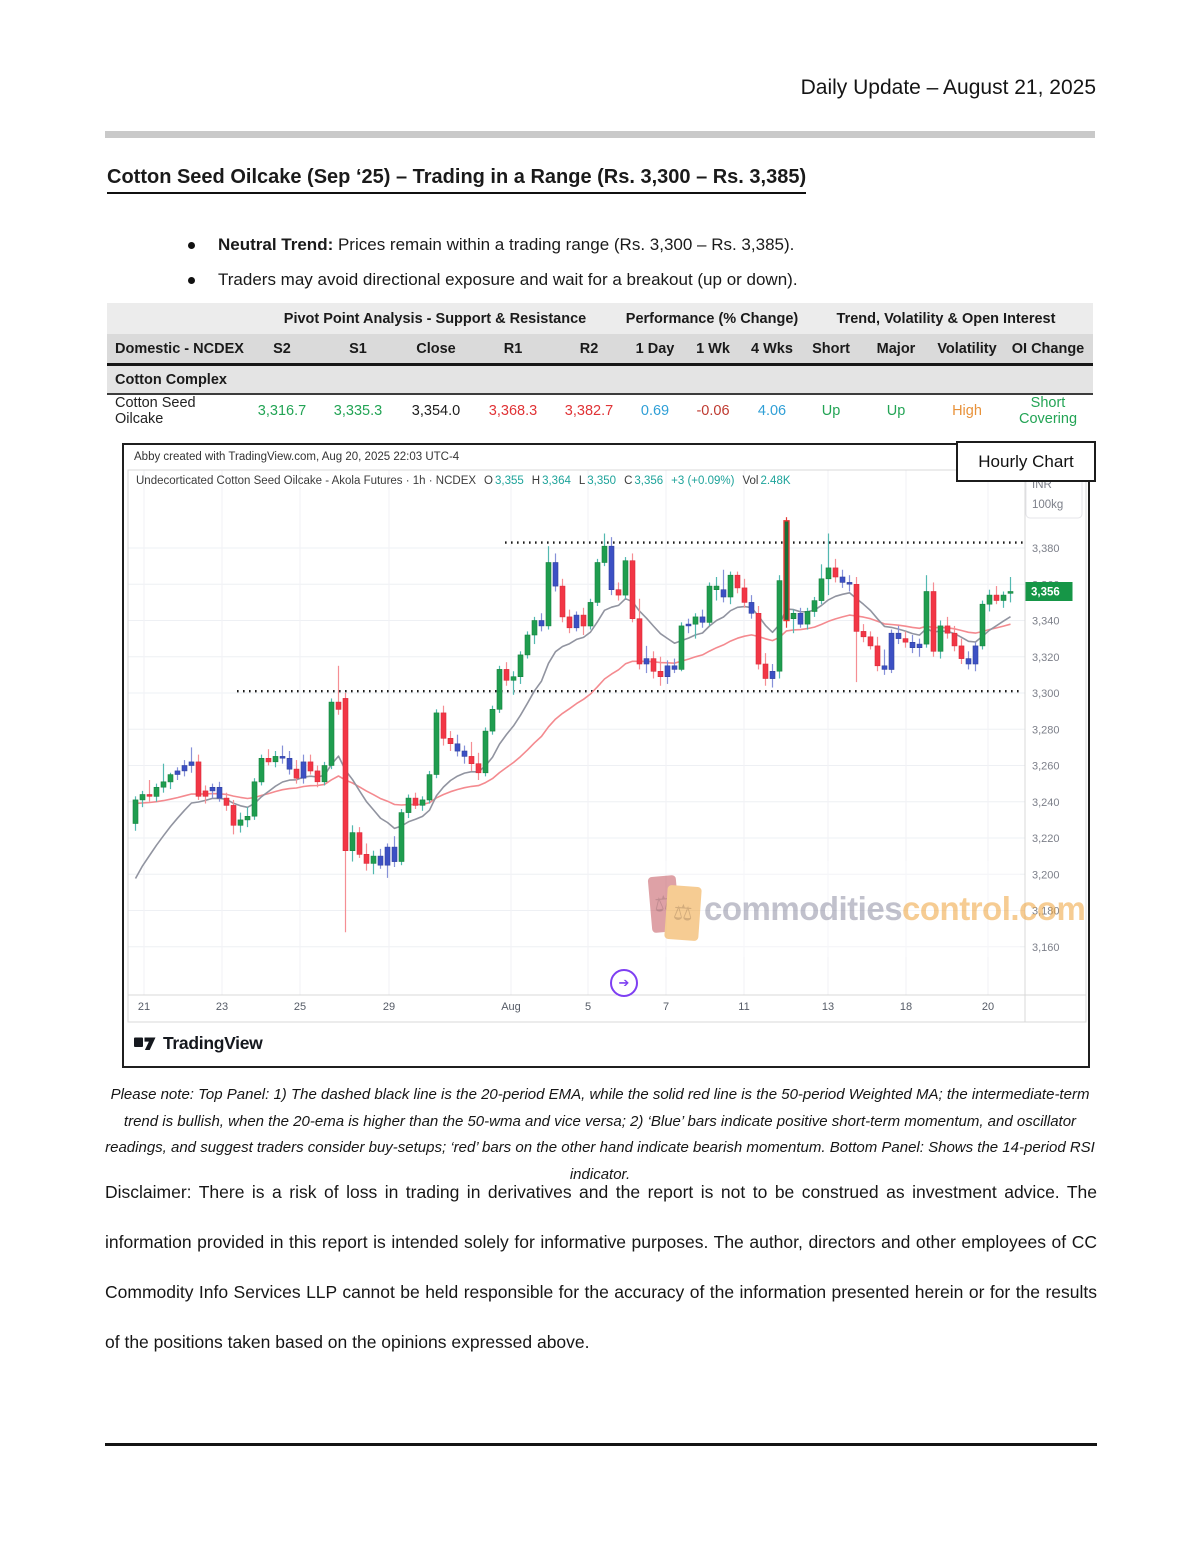  What do you see at coordinates (649, 481) in the screenshot?
I see `symbol-line-part: 3,356` at bounding box center [649, 481].